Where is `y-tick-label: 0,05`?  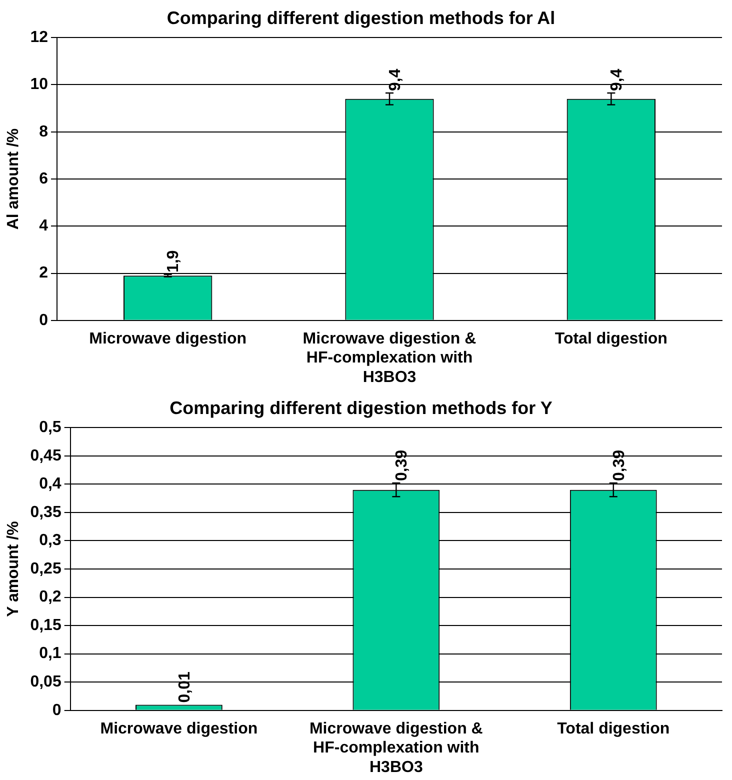 y-tick-label: 0,05 is located at coordinates (46, 682).